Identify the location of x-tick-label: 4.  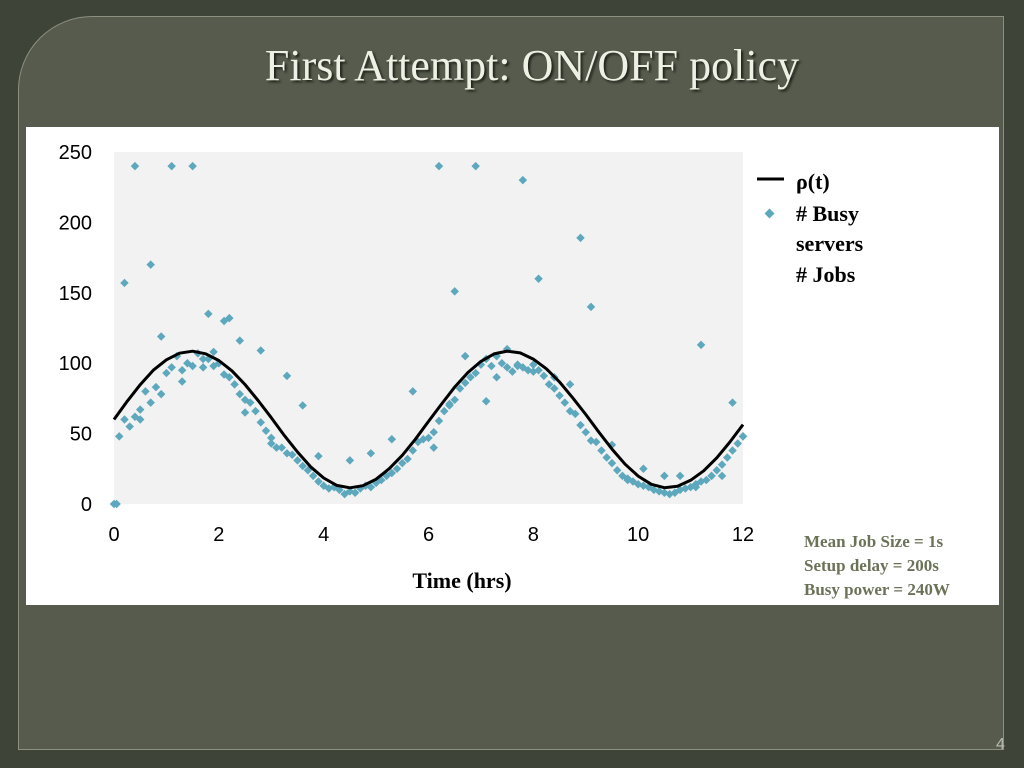
(323, 535).